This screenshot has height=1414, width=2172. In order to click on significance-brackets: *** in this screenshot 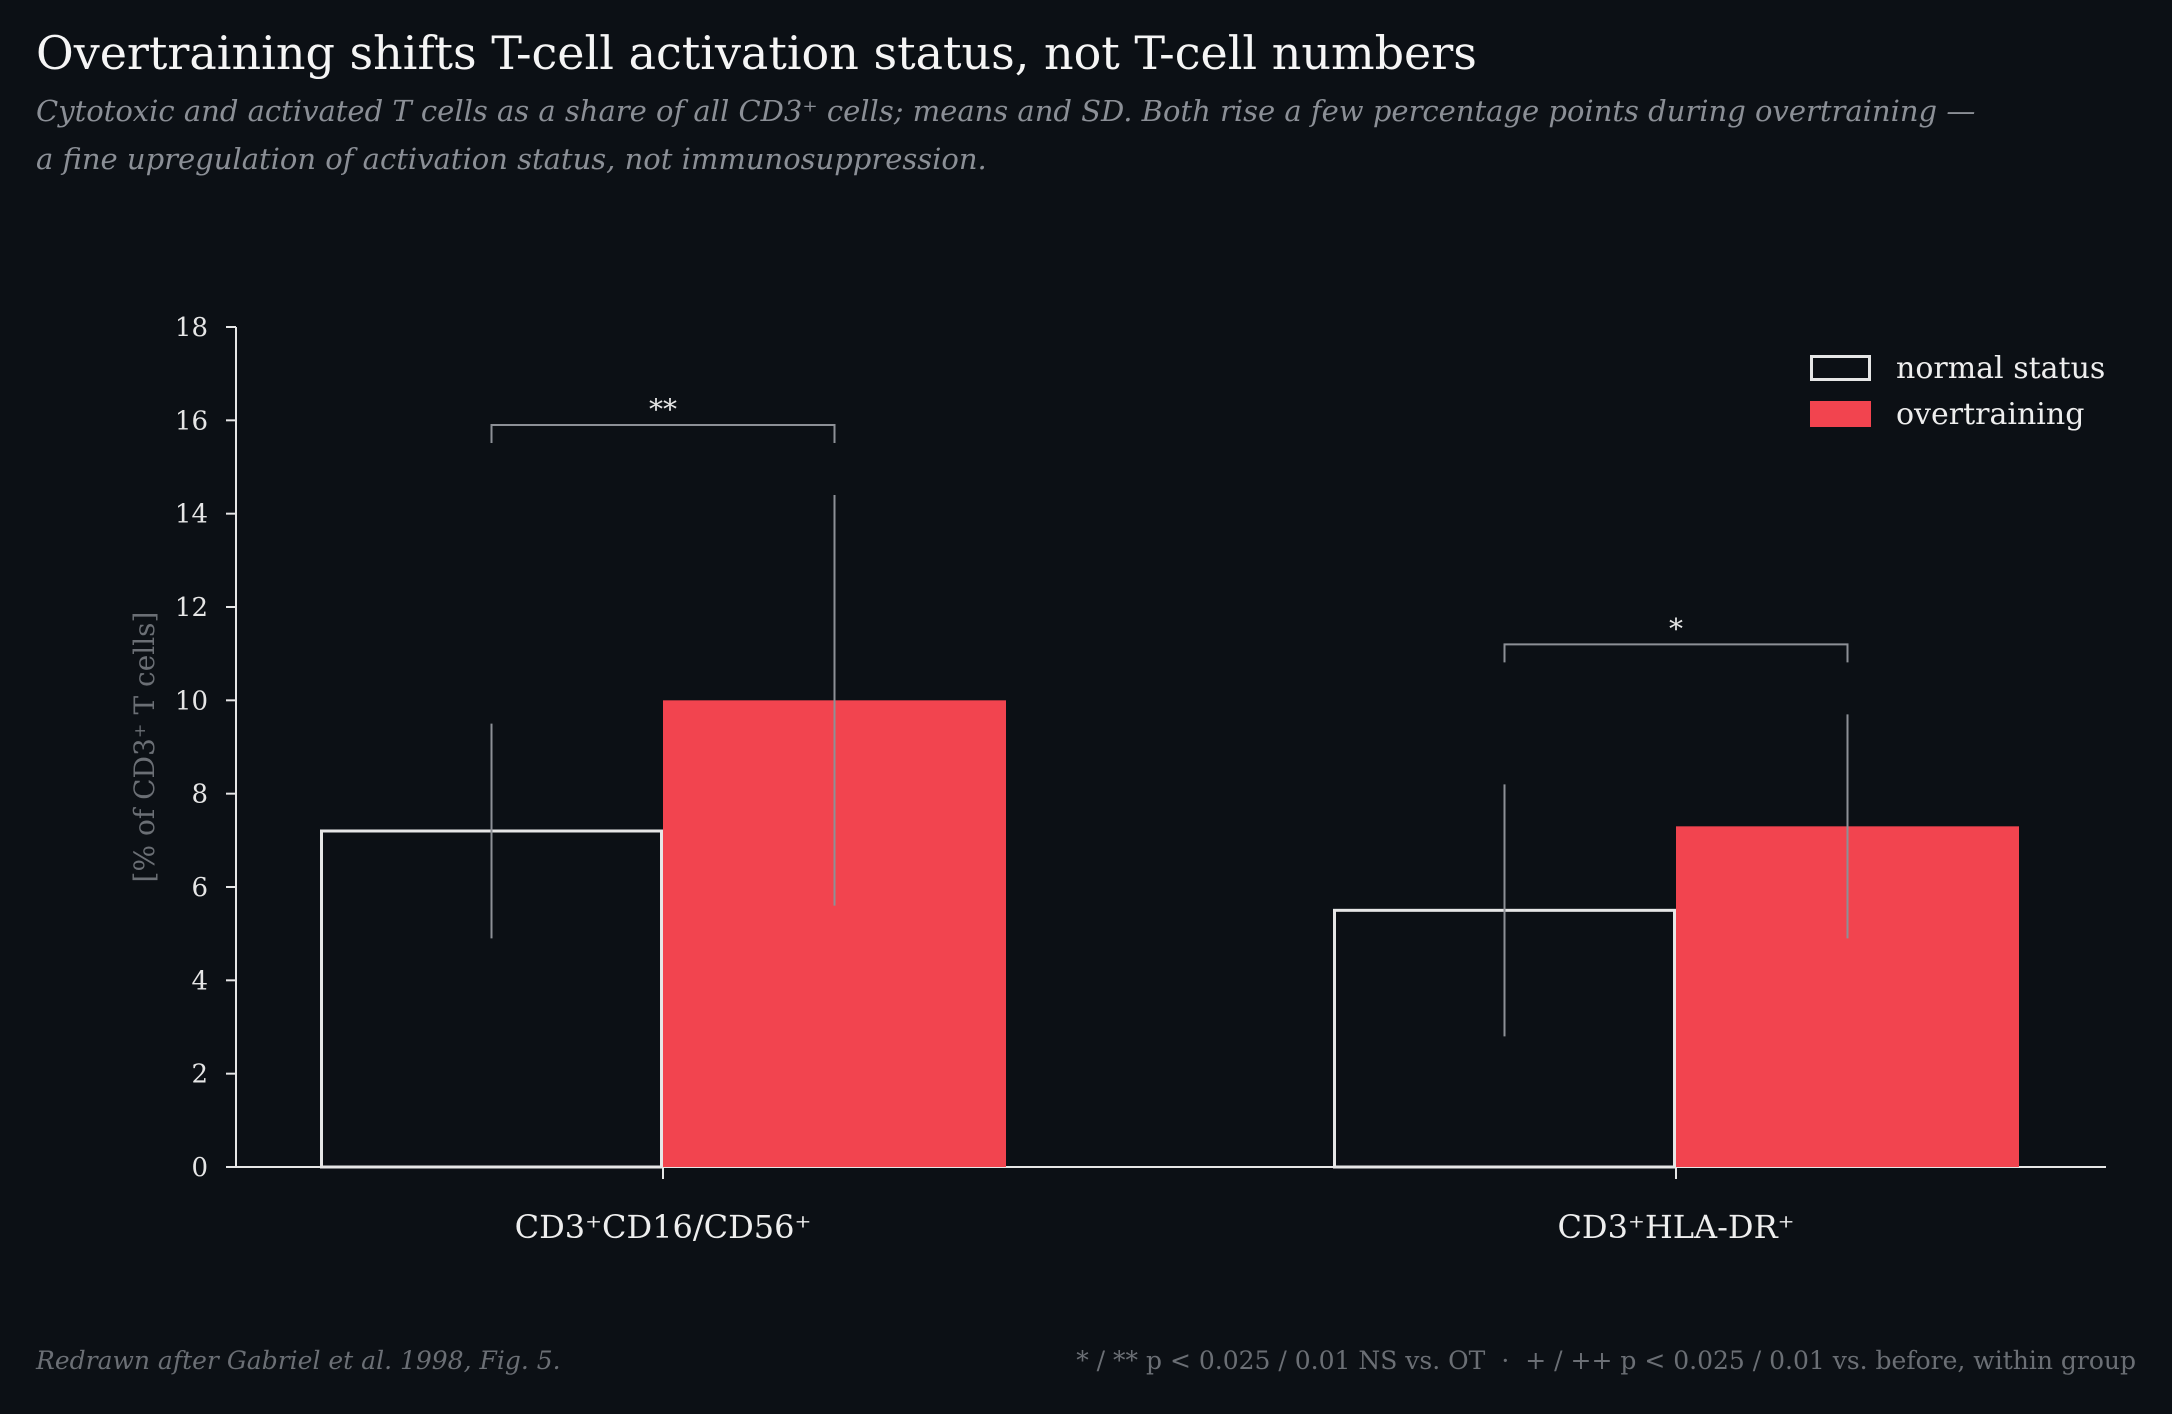, I will do `click(1169, 528)`.